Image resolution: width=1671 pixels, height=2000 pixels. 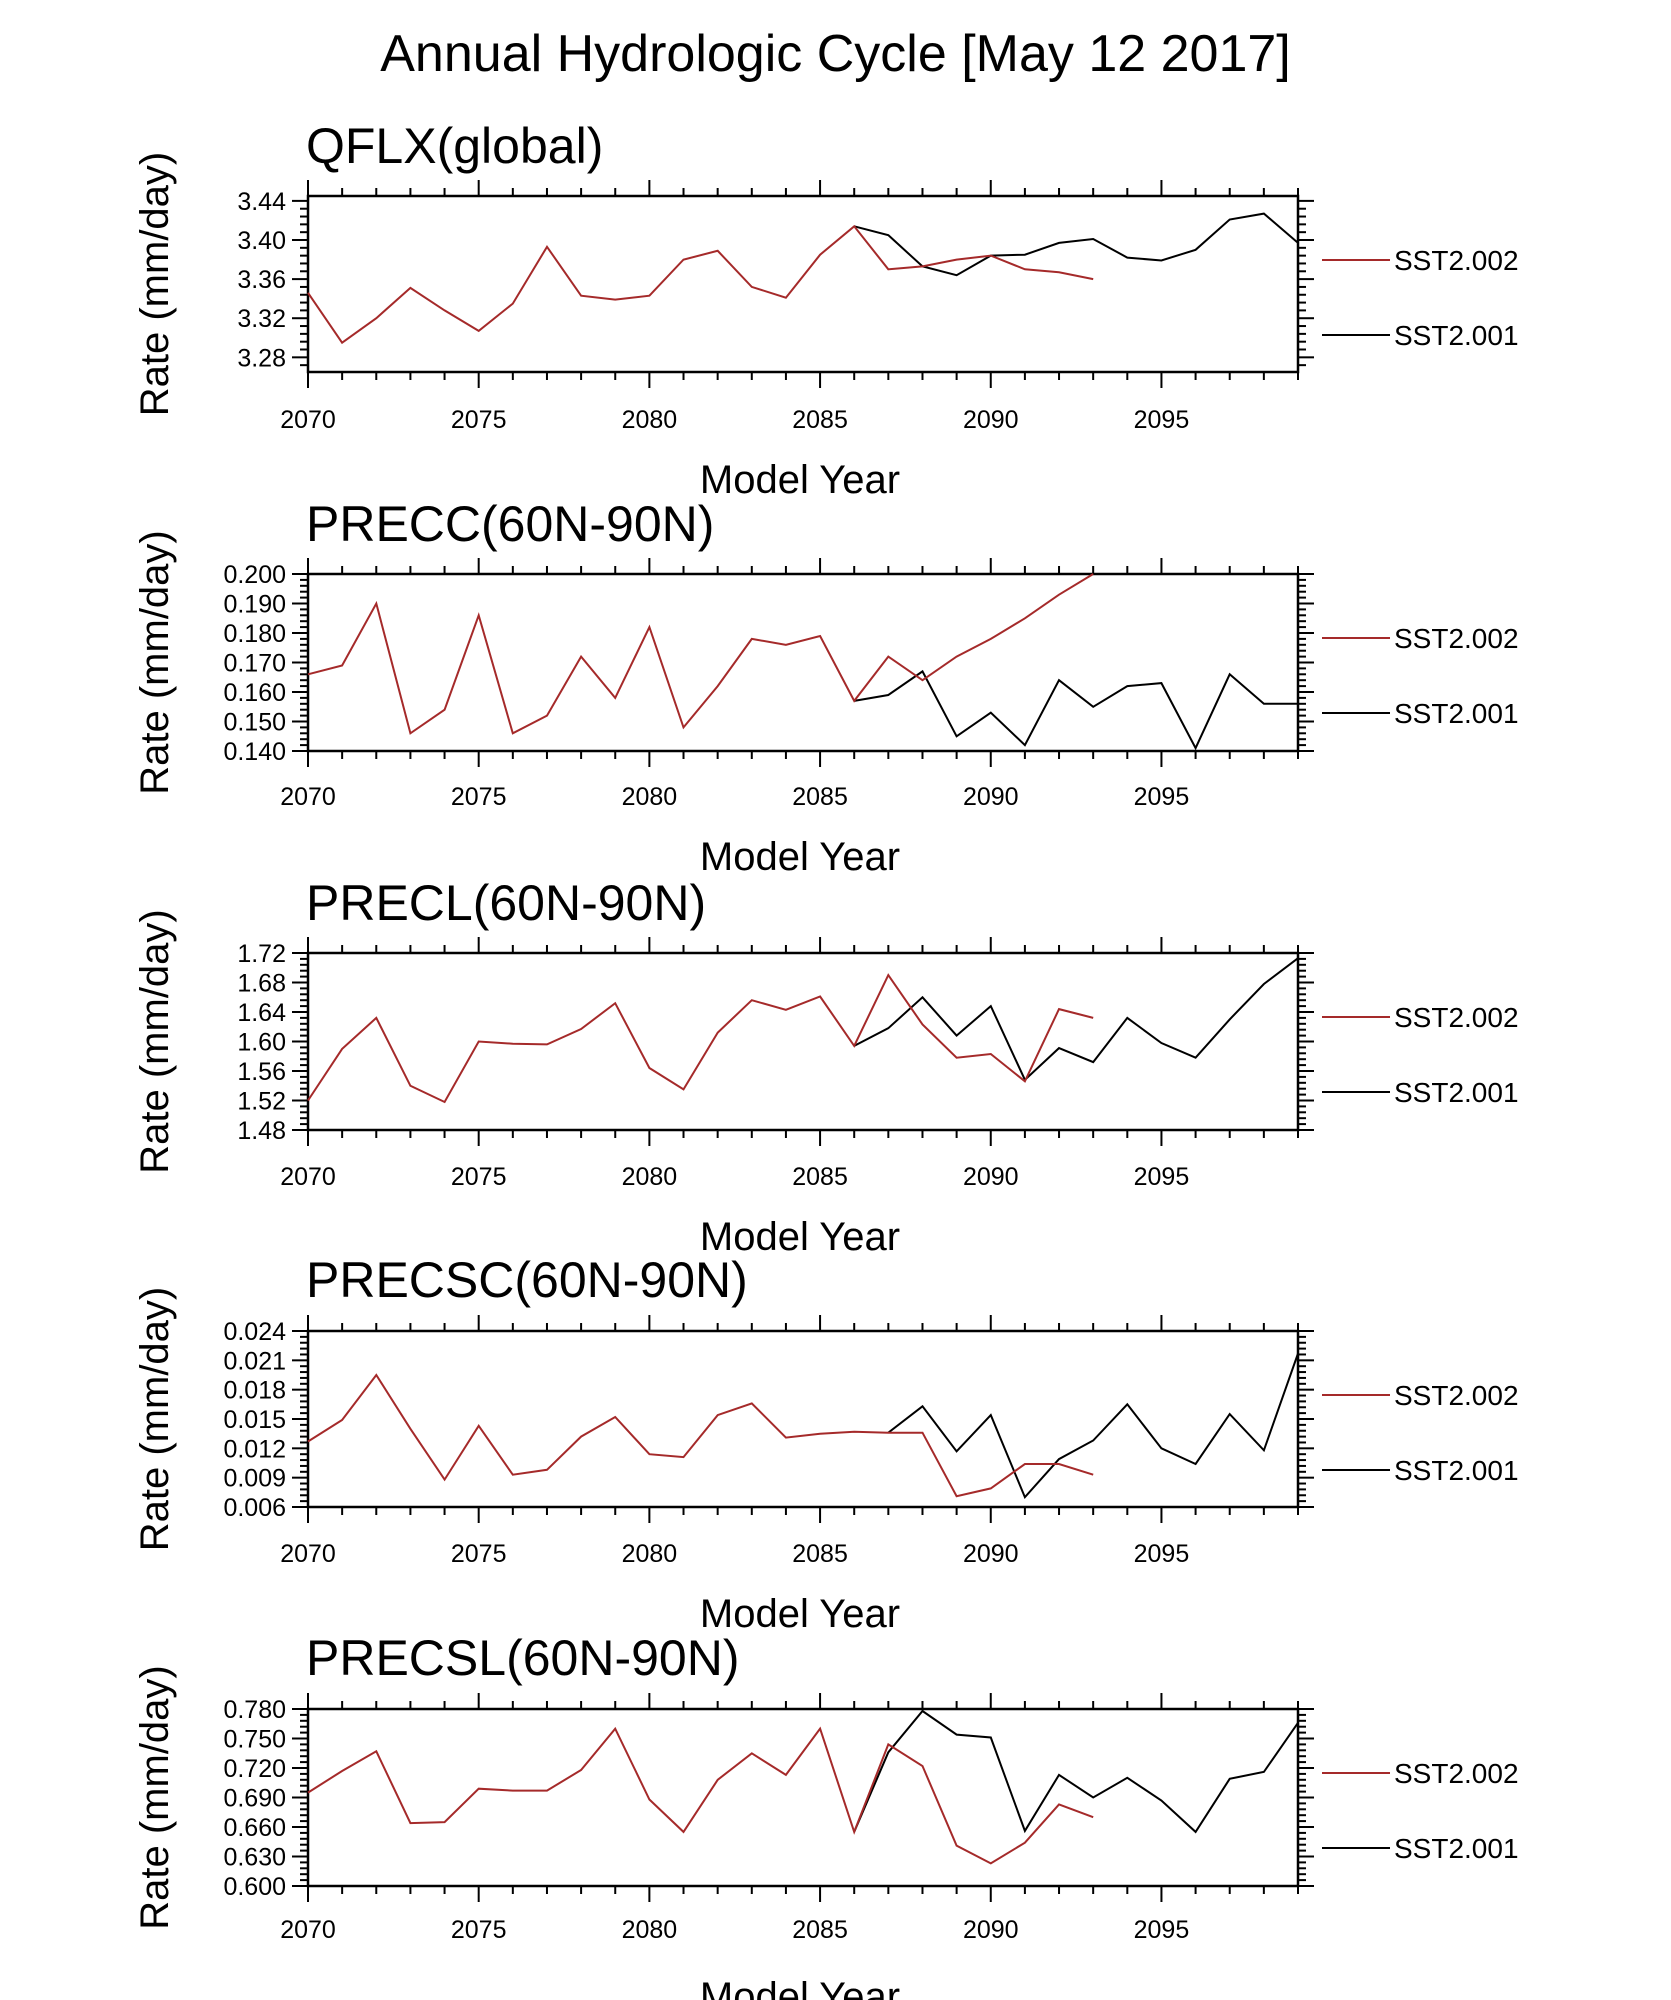 I want to click on y-tick-label: 0.190, so click(x=254, y=605).